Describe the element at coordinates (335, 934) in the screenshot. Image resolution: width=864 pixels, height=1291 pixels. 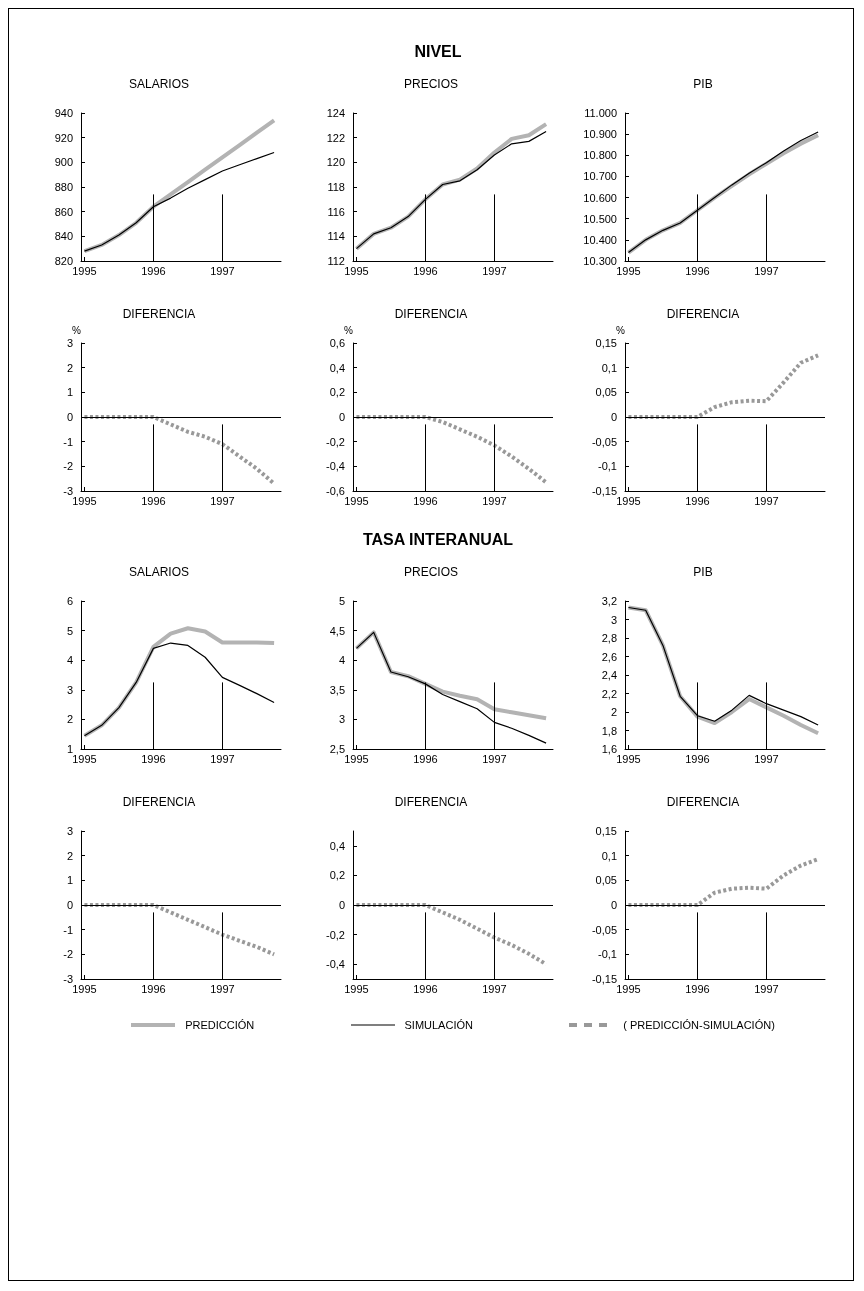
I see `y-tick-label: -0,2` at that location.